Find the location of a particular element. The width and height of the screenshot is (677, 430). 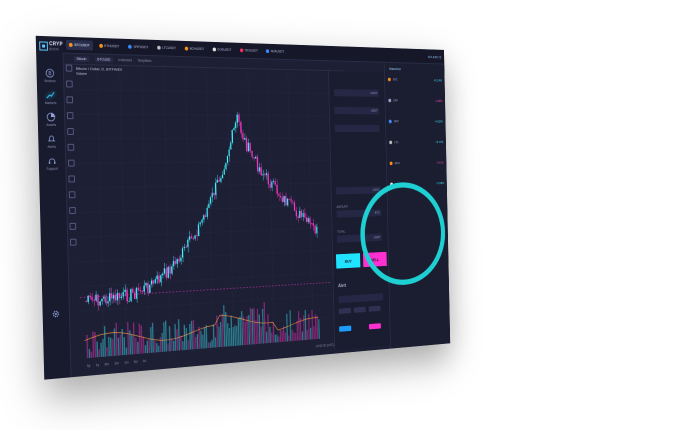

measure-tool is located at coordinates (71, 163).